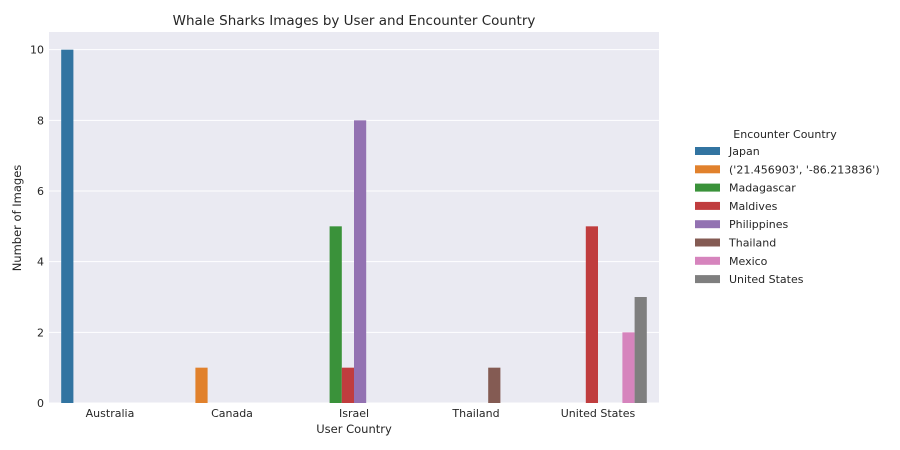 The image size is (900, 450). What do you see at coordinates (785, 134) in the screenshot?
I see `legend-title: Encounter Country` at bounding box center [785, 134].